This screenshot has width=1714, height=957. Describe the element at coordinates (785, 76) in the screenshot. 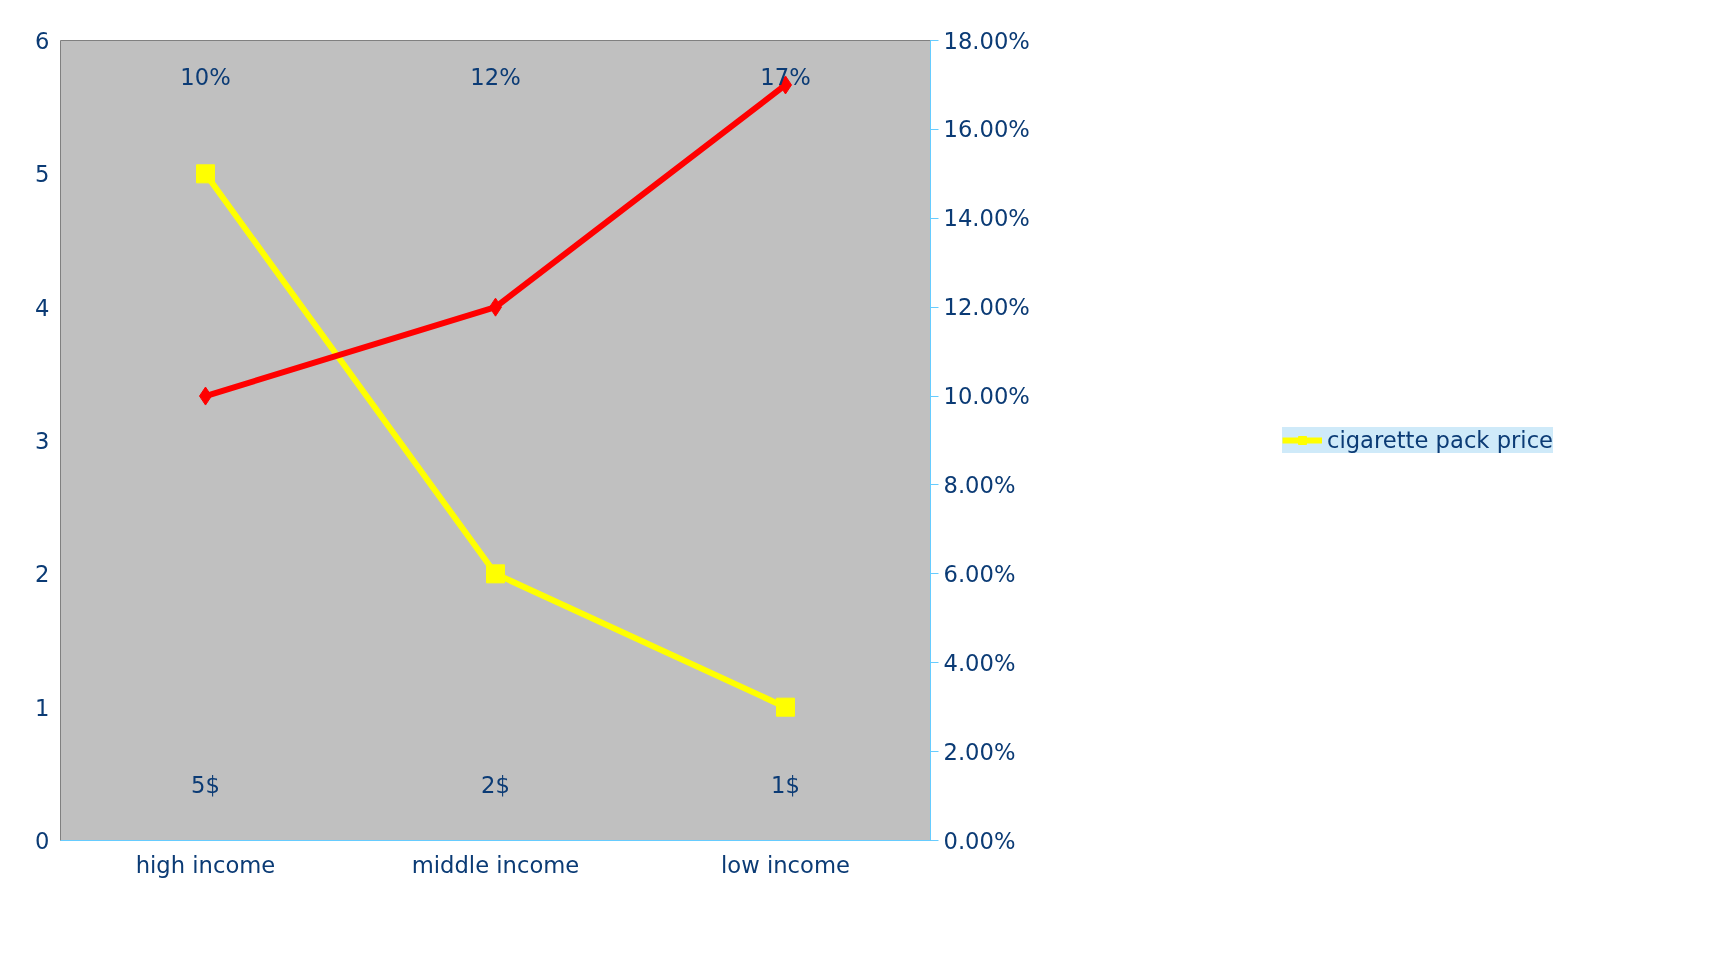

I see `annotation: 17%` at that location.